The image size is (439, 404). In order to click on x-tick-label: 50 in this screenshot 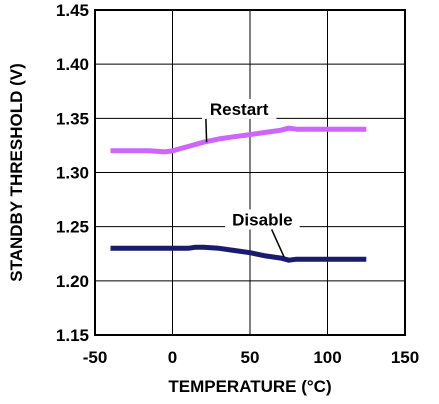, I will do `click(250, 357)`.